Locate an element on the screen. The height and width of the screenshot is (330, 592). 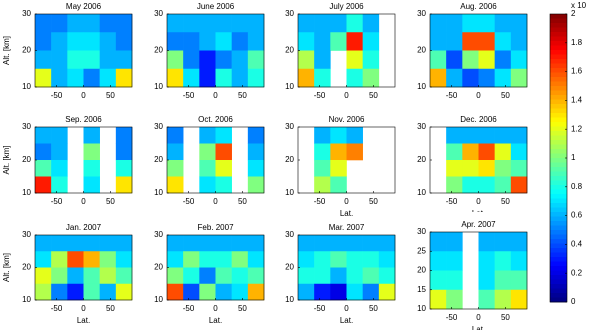
colorbar-tick-label: 0.2 is located at coordinates (577, 272).